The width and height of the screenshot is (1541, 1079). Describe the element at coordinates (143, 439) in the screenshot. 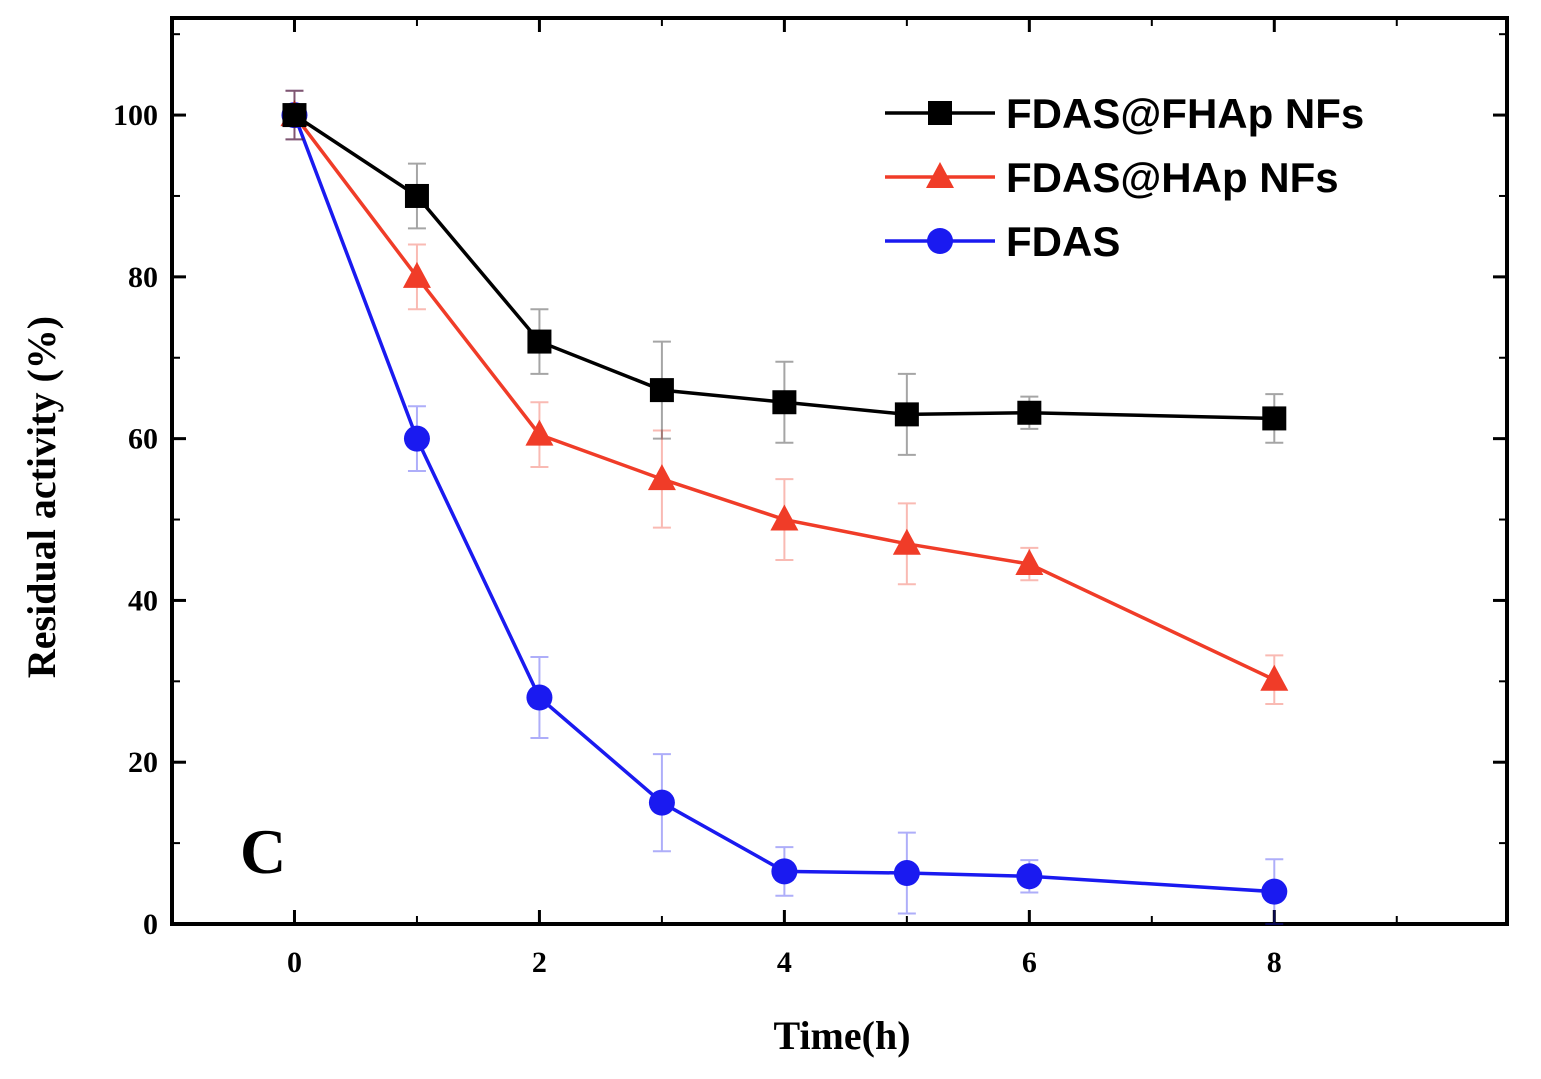

I see `y-tick-label: 60` at that location.